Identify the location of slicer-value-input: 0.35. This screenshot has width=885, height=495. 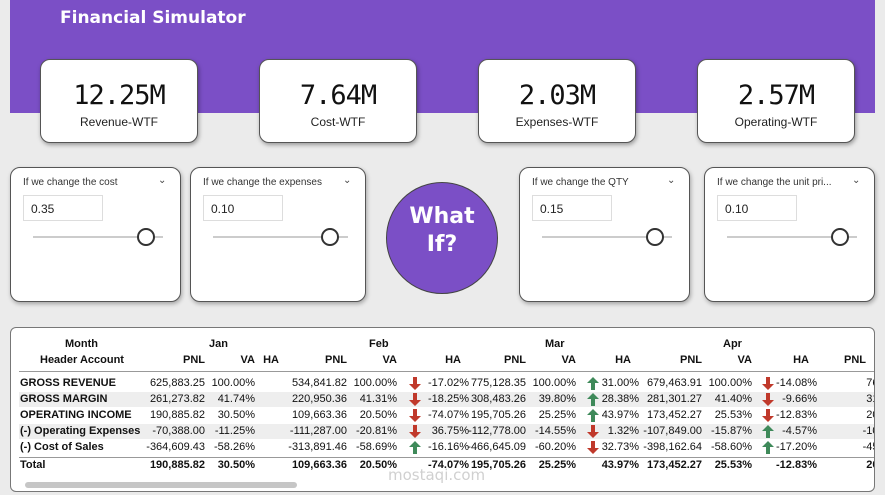
(63, 208).